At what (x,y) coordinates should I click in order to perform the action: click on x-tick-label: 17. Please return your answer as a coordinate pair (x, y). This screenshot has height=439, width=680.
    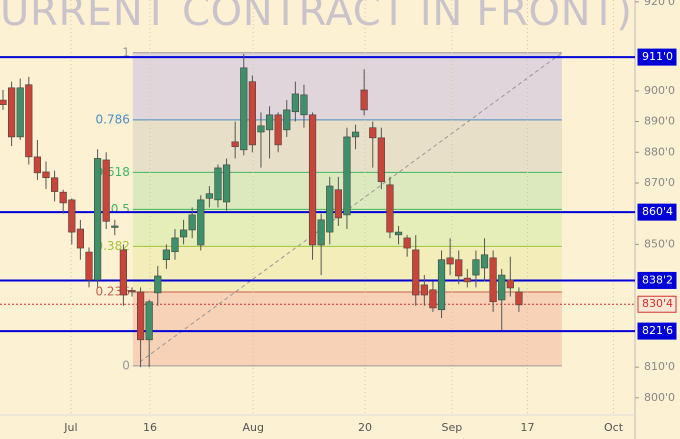
    Looking at the image, I should click on (528, 427).